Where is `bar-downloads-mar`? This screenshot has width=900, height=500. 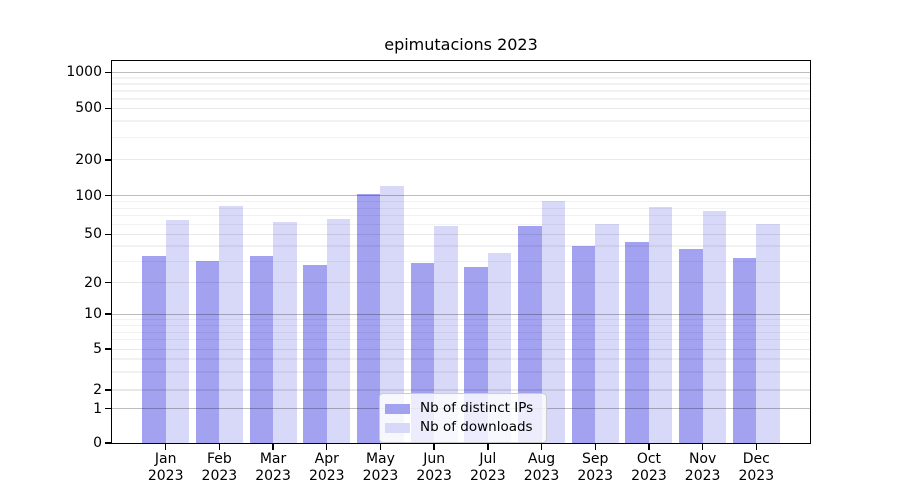
bar-downloads-mar is located at coordinates (285, 332).